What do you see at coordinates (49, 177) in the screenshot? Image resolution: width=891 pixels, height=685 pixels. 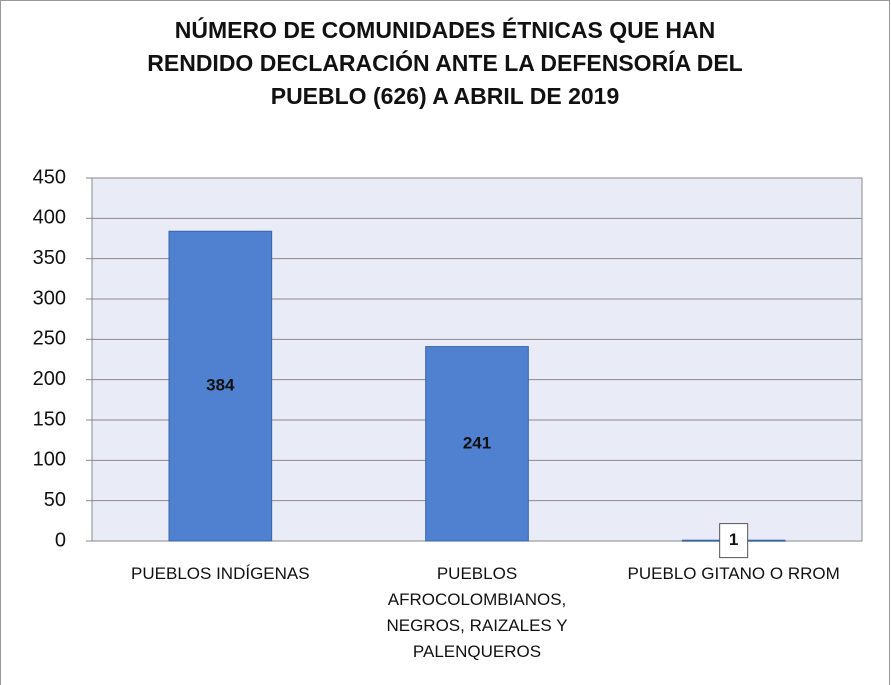 I see `y-tick-label: 450` at bounding box center [49, 177].